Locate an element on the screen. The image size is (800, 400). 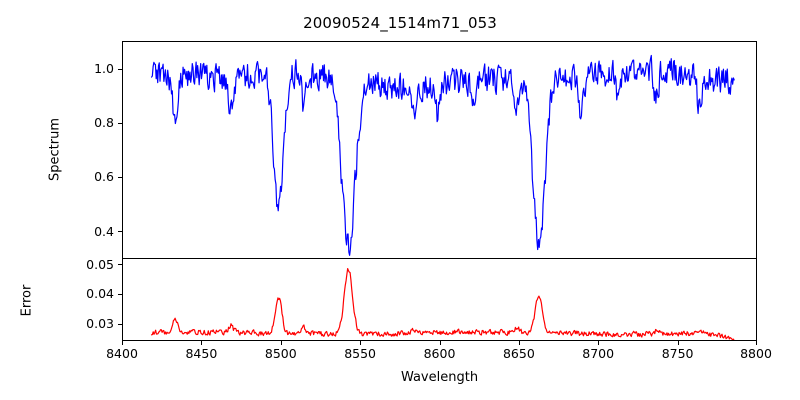
wavelength-axis-label: Wavelength is located at coordinates (439, 377).